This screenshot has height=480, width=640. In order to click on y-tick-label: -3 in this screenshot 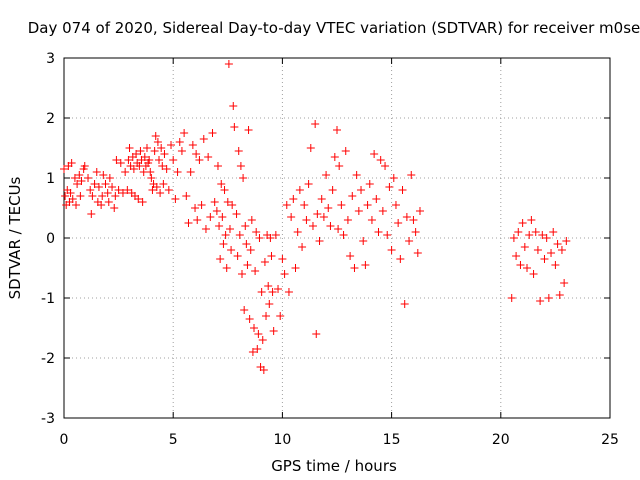, I will do `click(48, 419)`.